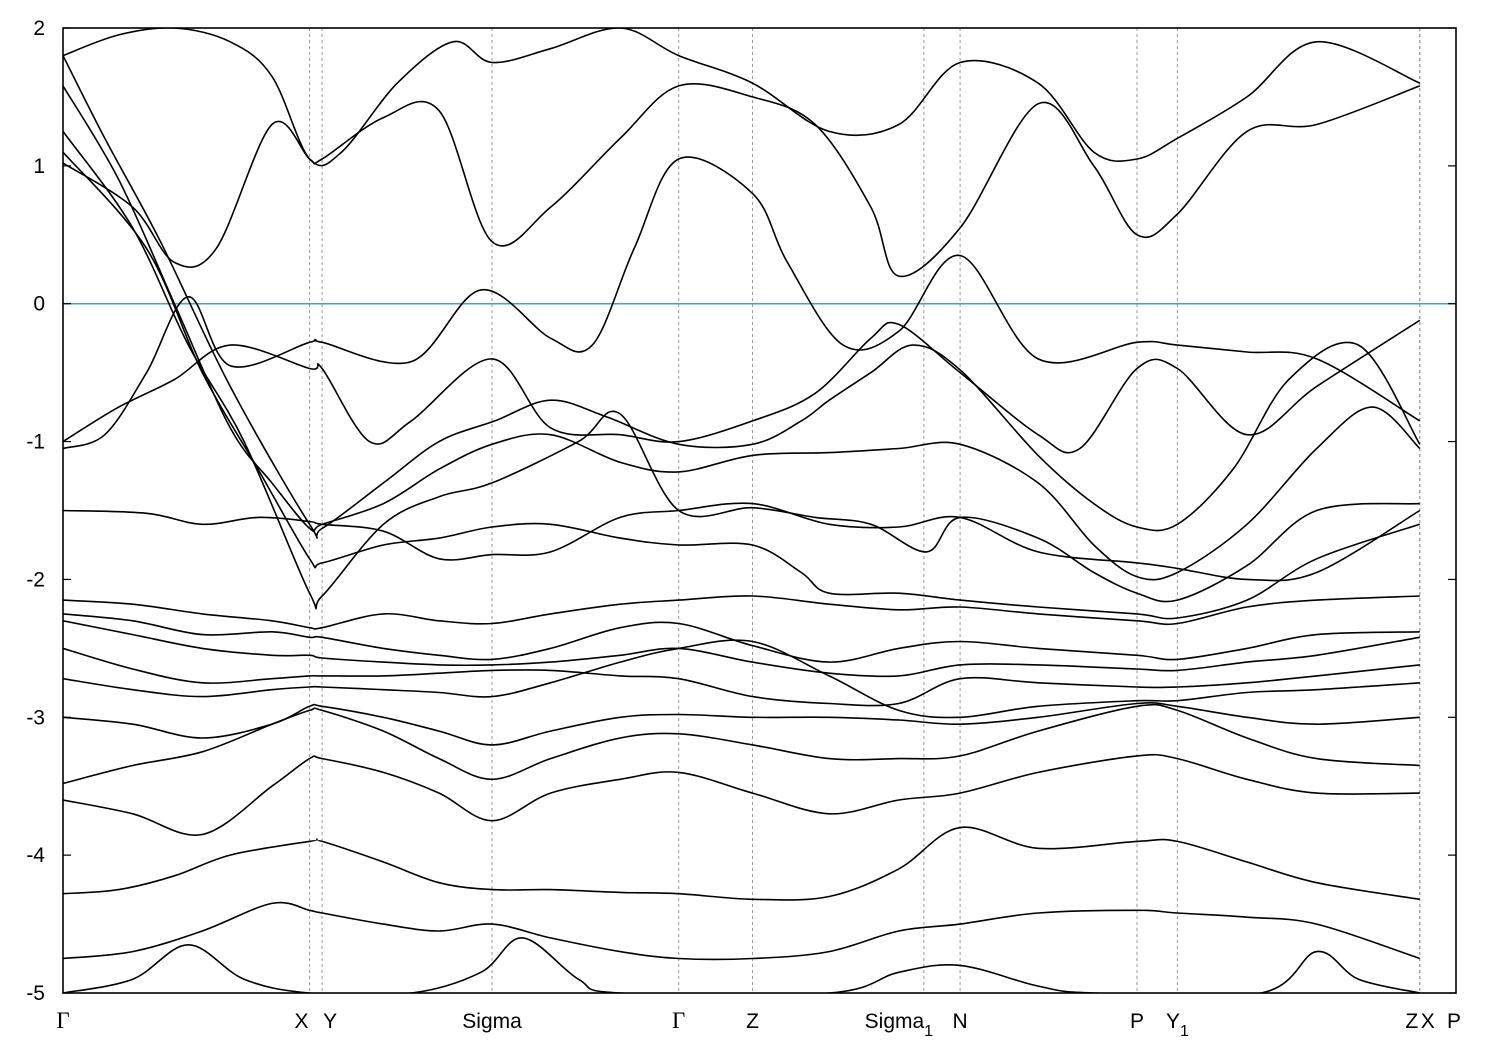 The height and width of the screenshot is (1050, 1500). What do you see at coordinates (1454, 1021) in the screenshot?
I see `kpoint-label-12: P` at bounding box center [1454, 1021].